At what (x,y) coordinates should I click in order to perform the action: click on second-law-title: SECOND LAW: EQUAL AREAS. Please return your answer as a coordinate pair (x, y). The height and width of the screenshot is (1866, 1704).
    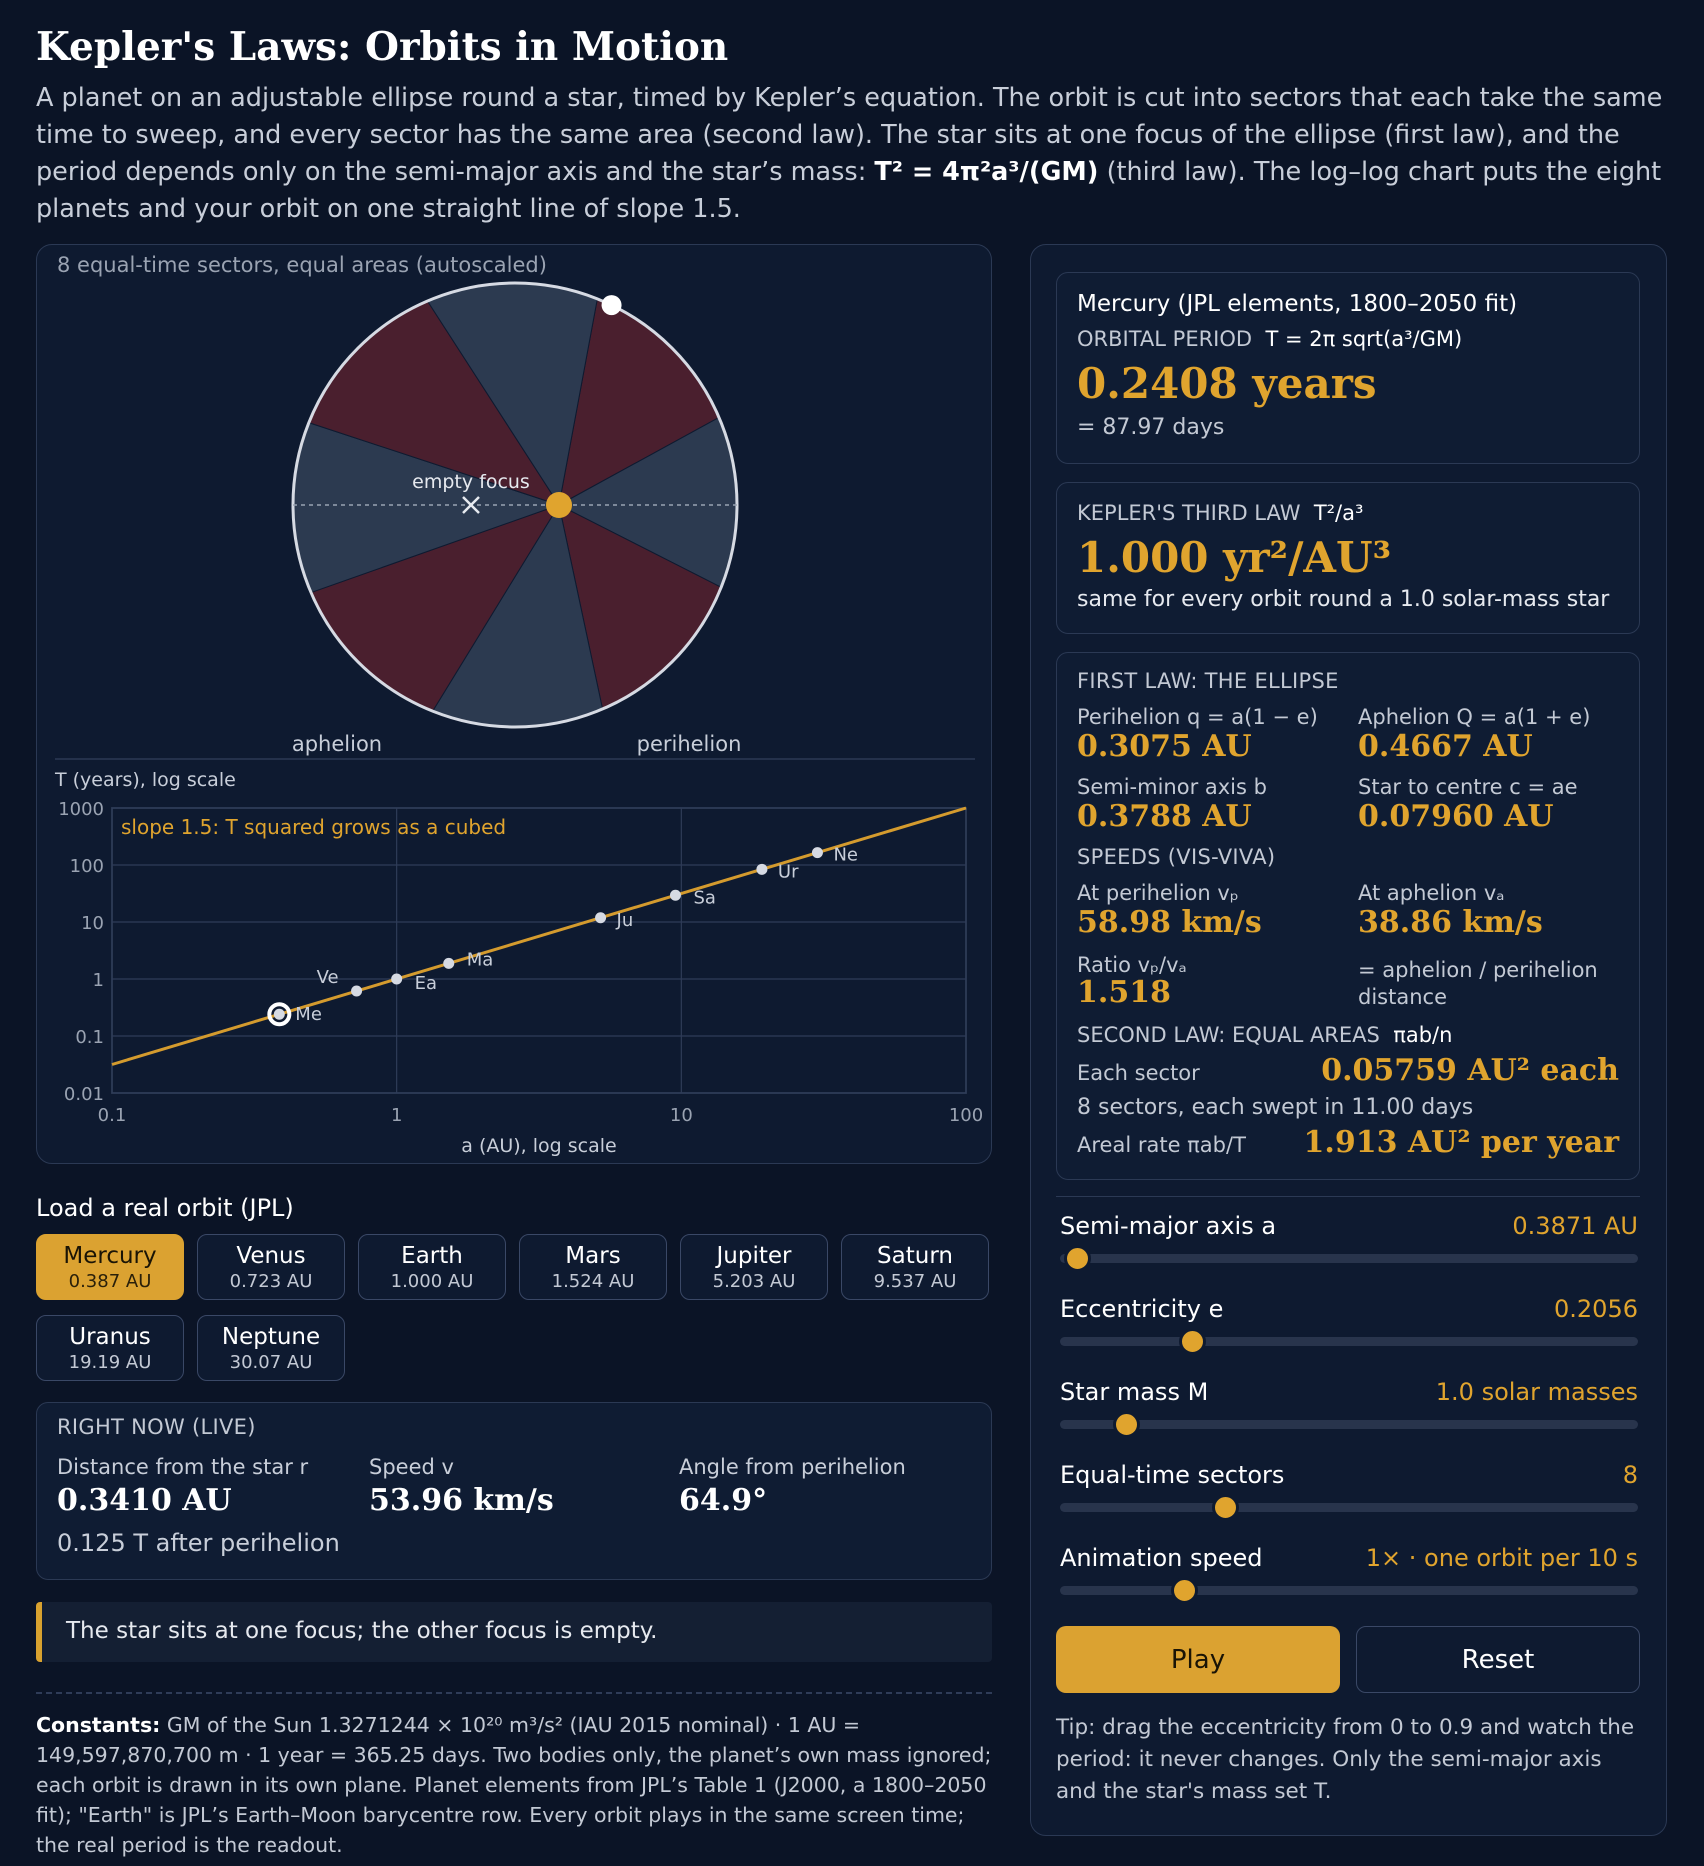
    Looking at the image, I should click on (1228, 1035).